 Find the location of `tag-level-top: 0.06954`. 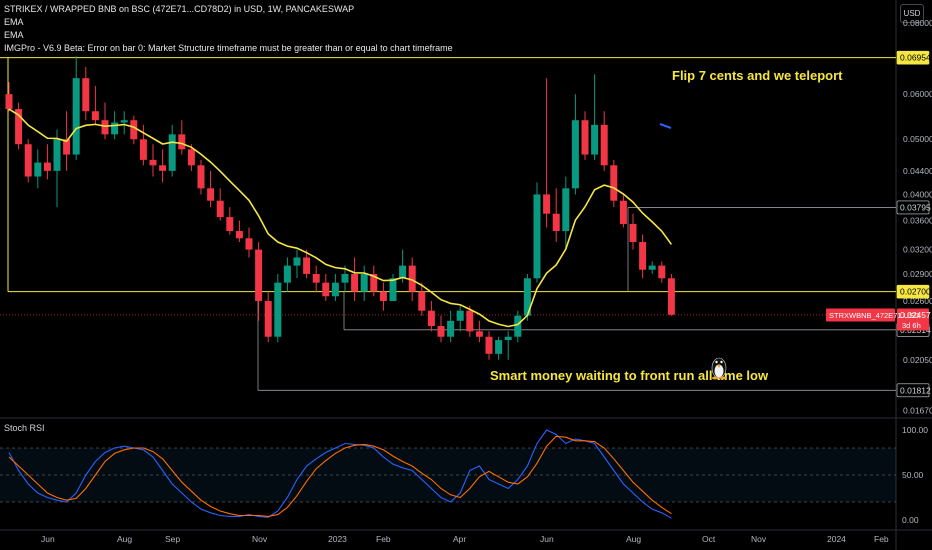

tag-level-top: 0.06954 is located at coordinates (915, 58).